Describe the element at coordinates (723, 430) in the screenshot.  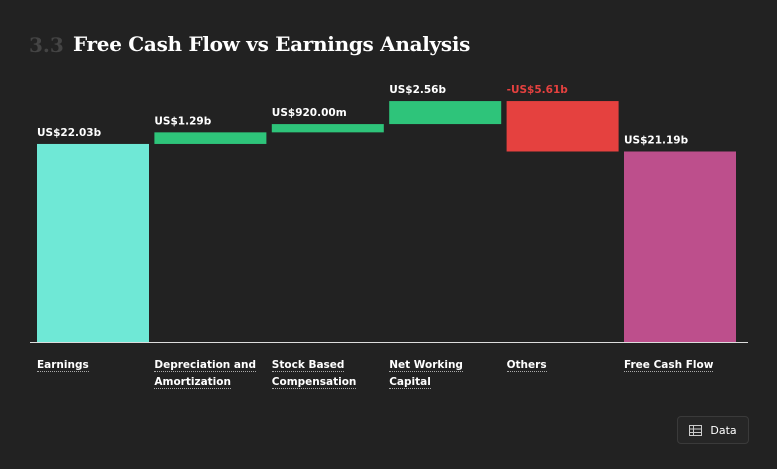
I see `button-label: Data` at that location.